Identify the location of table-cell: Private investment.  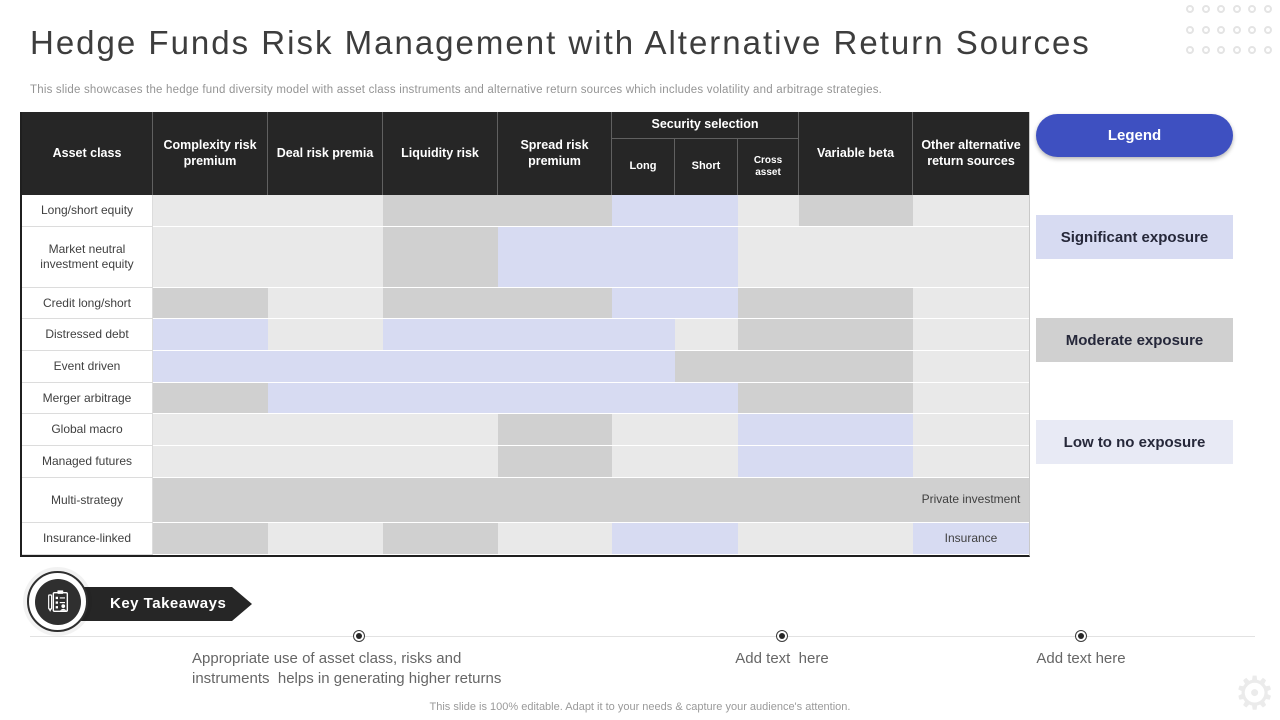
(971, 500).